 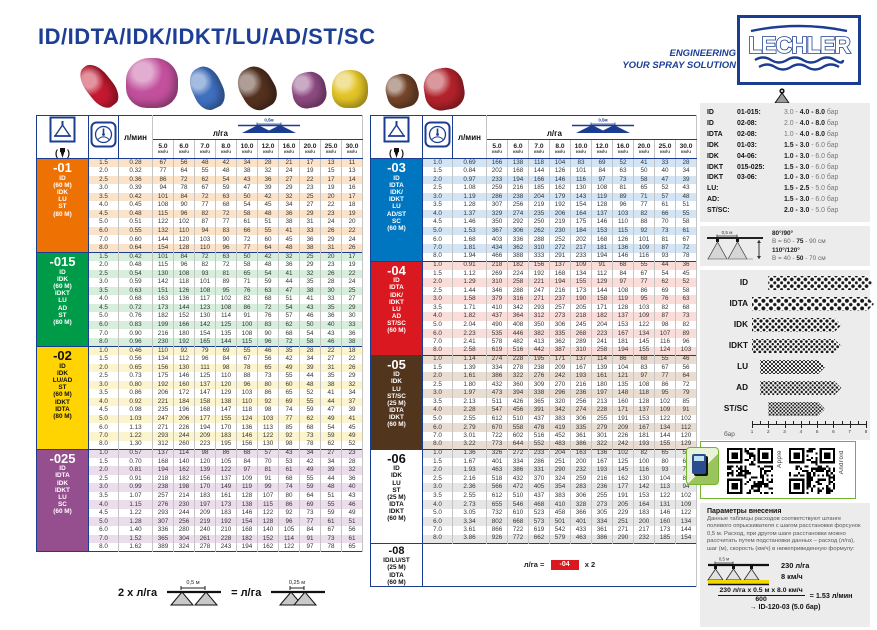 I want to click on rate-cell: 125, so click(x=623, y=462).